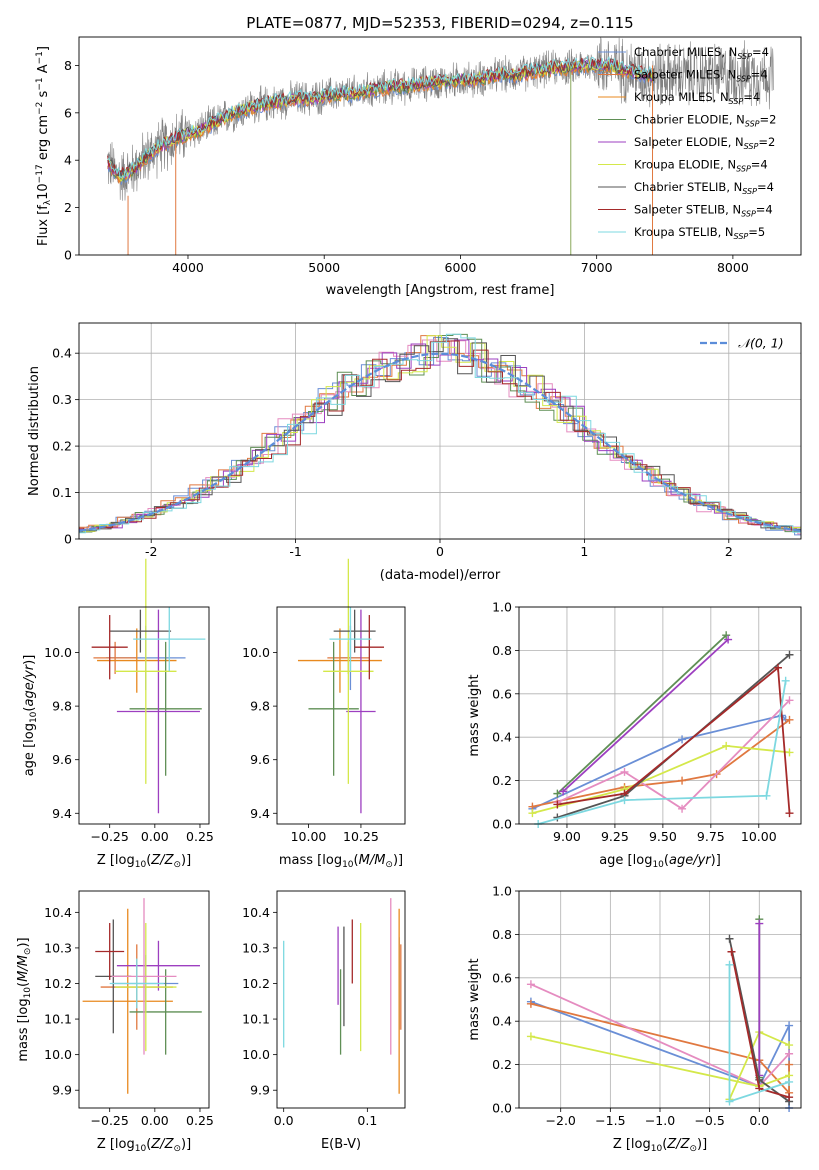 This screenshot has height=1170, width=819. What do you see at coordinates (610, 1120) in the screenshot?
I see `x-tick-label: −1.5` at bounding box center [610, 1120].